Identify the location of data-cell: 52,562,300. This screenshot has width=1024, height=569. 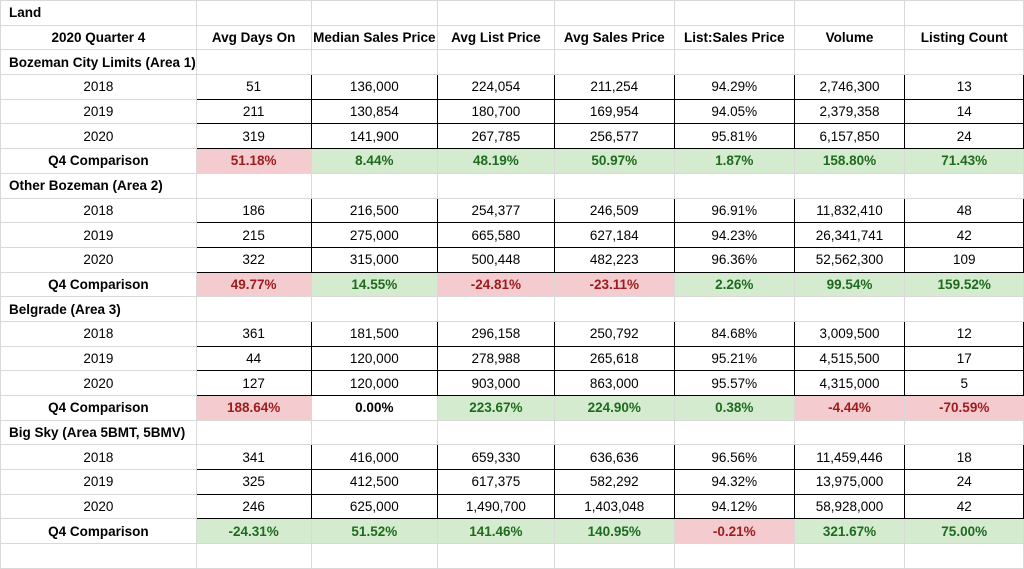
(849, 259).